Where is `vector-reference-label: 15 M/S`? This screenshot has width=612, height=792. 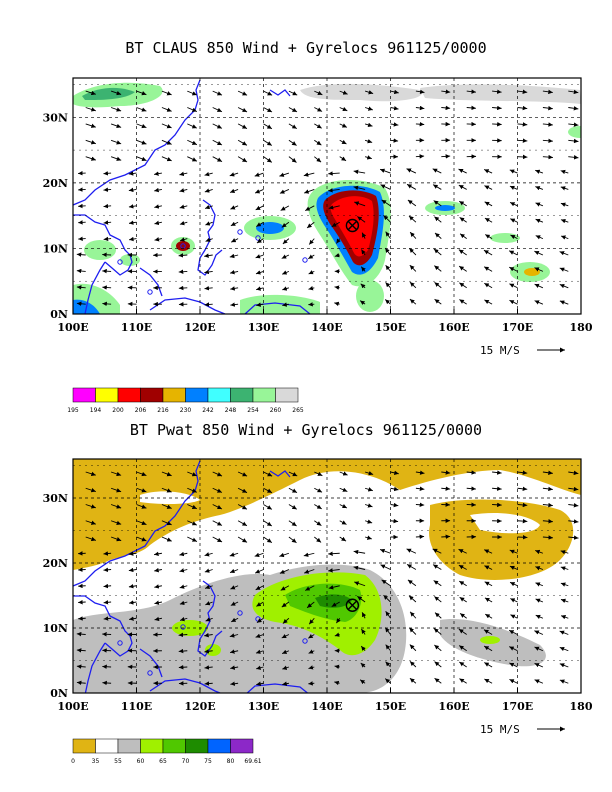 vector-reference-label: 15 M/S is located at coordinates (500, 729).